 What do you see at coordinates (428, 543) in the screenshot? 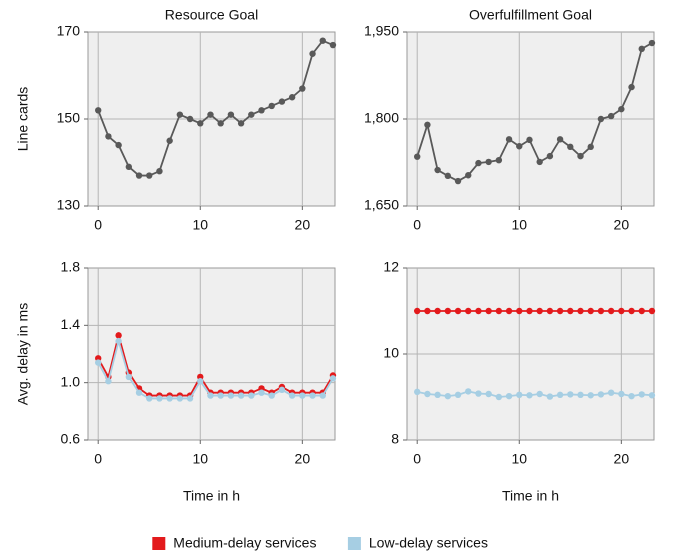
I see `legend-label: Low-delay services` at bounding box center [428, 543].